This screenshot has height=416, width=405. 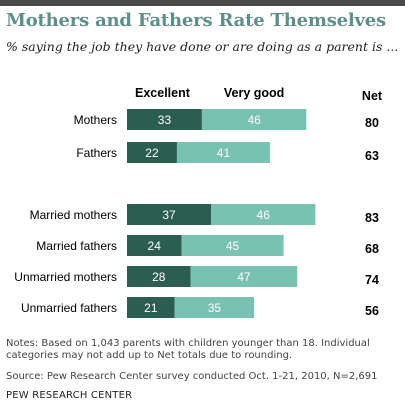 I want to click on net-value-married-mothers: 83, so click(x=372, y=218).